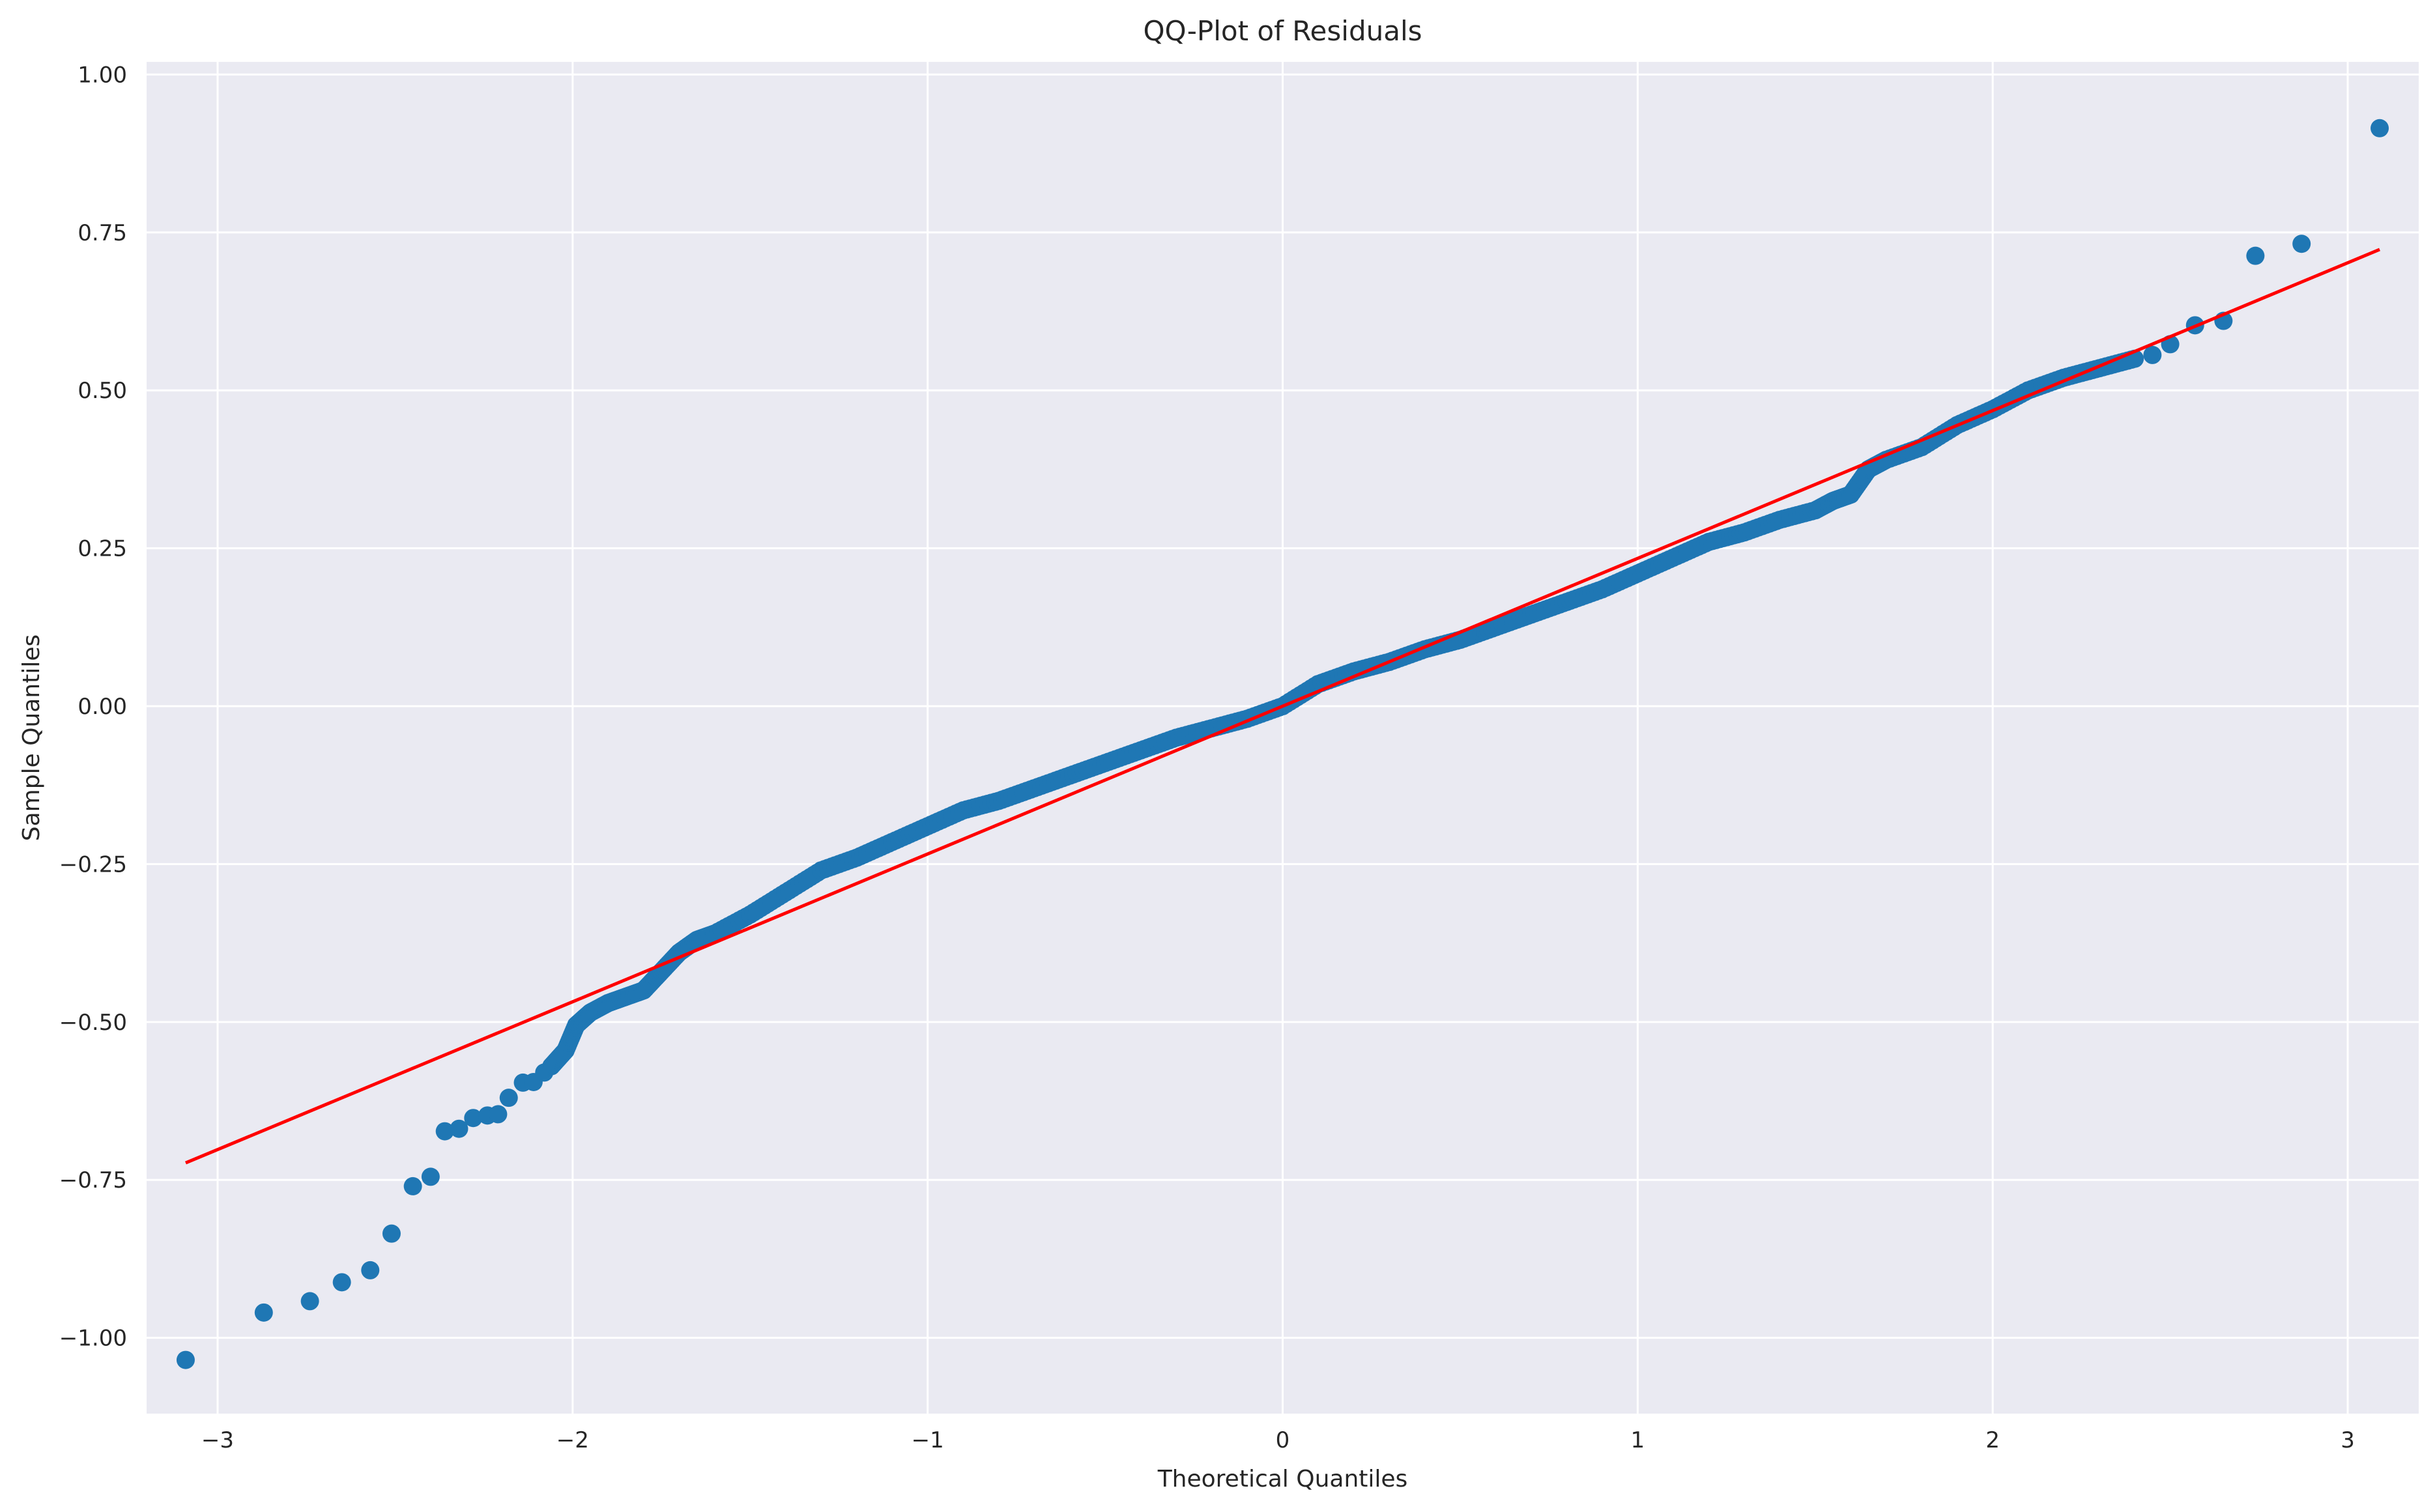 The width and height of the screenshot is (2435, 1512). Describe the element at coordinates (103, 707) in the screenshot. I see `y-tick-label: 0.00` at that location.